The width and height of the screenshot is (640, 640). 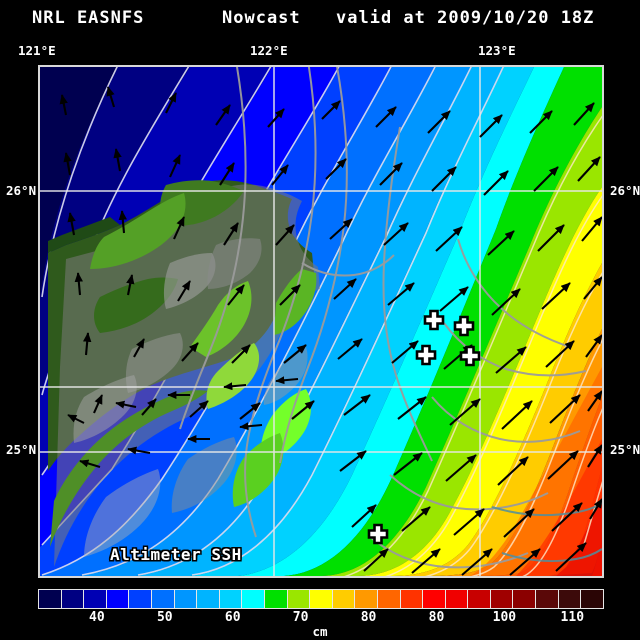 I want to click on title-valid-time: valid at 2009/10/20 18Z, so click(x=465, y=18).